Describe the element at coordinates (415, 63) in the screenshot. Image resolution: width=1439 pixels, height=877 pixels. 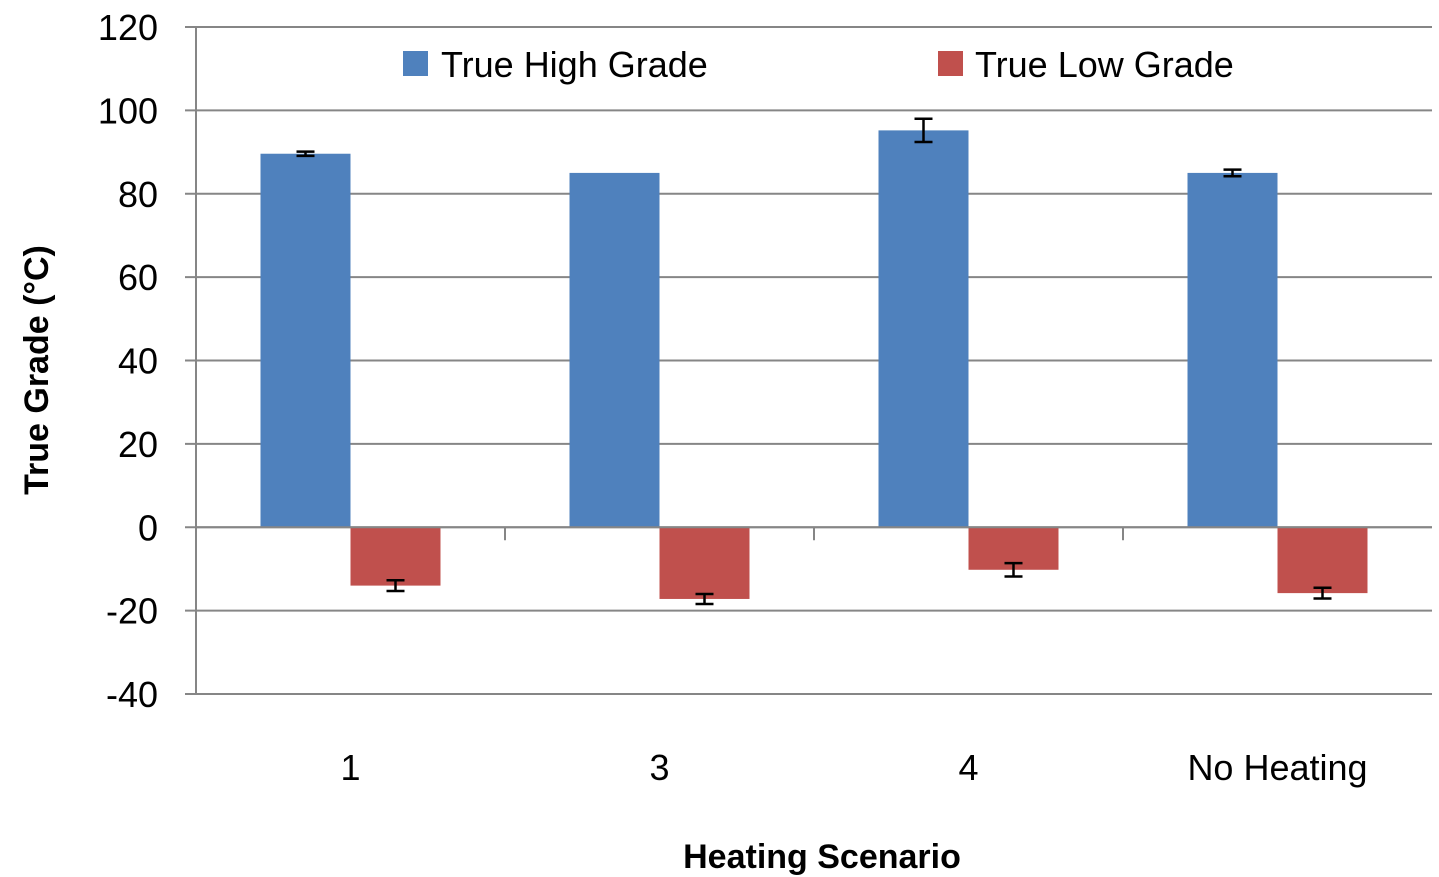
I see `legend-swatch-true-high-grade` at that location.